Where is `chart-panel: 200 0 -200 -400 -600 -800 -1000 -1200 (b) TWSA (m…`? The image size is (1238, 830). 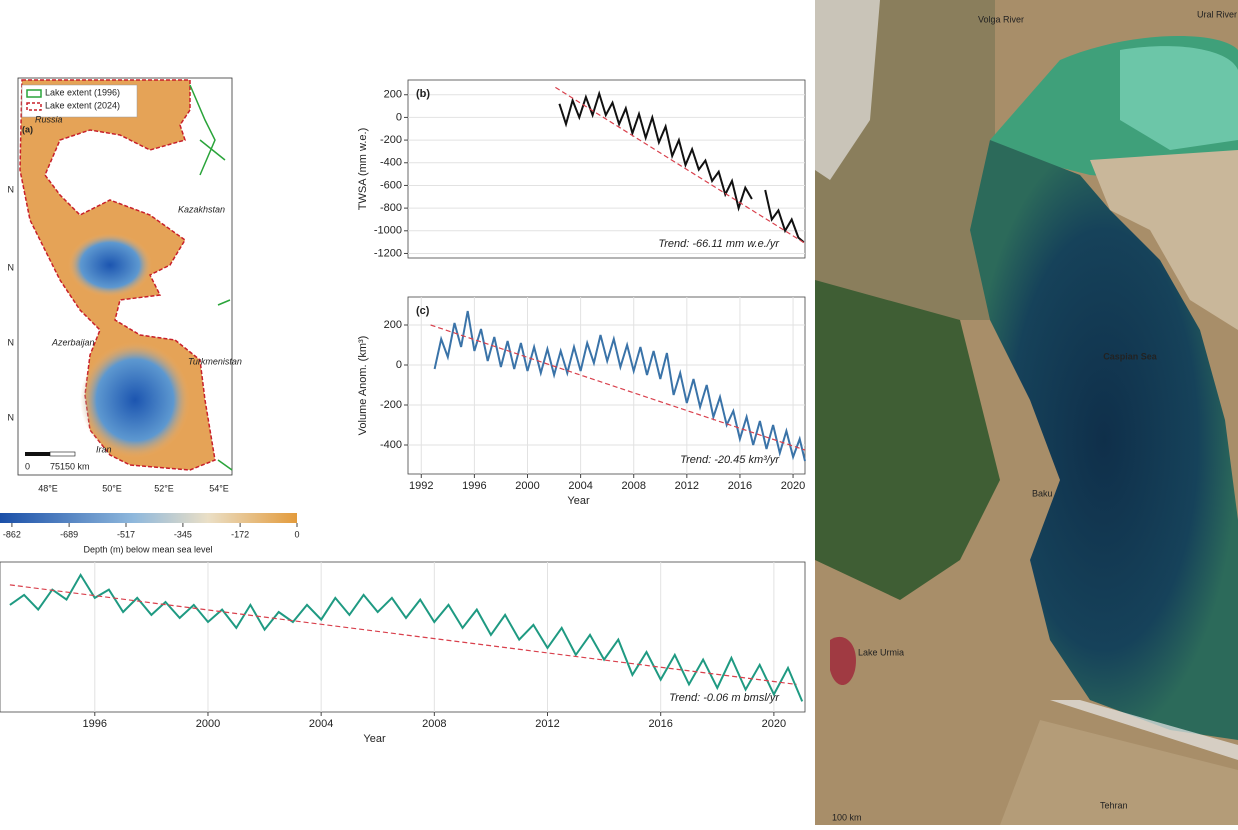
chart-panel: 200 0 -200 -400 -600 -800 -1000 -1200 (b) TWSA (m… is located at coordinates (581, 169).